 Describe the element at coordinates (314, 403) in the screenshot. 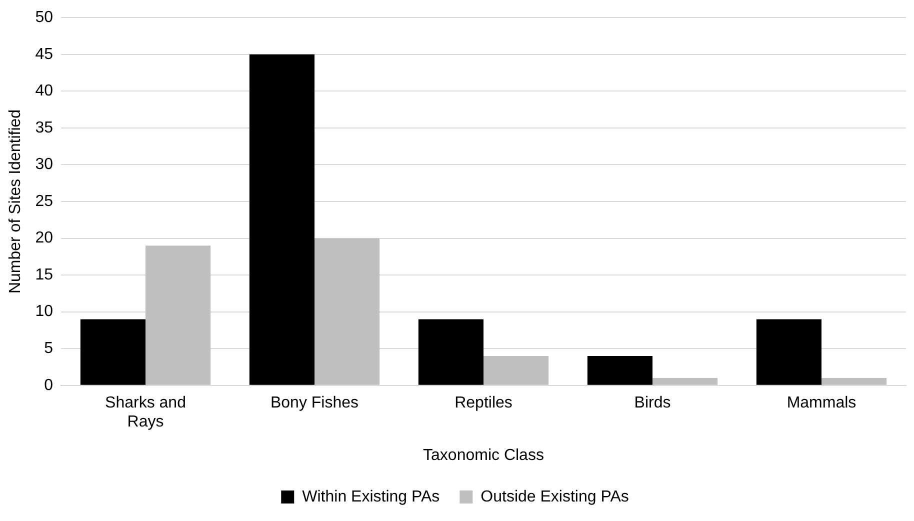

I see `x-tick-label: Bony Fishes` at that location.